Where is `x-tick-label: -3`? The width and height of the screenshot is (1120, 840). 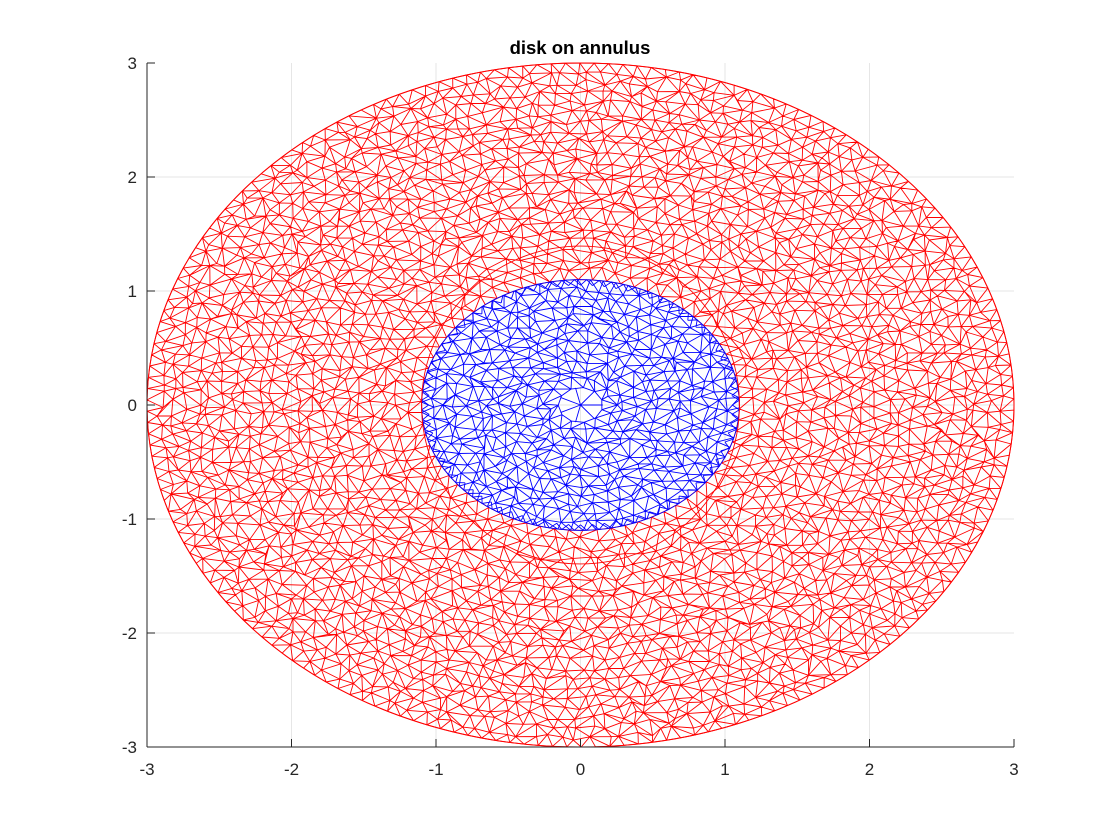
x-tick-label: -3 is located at coordinates (146, 769).